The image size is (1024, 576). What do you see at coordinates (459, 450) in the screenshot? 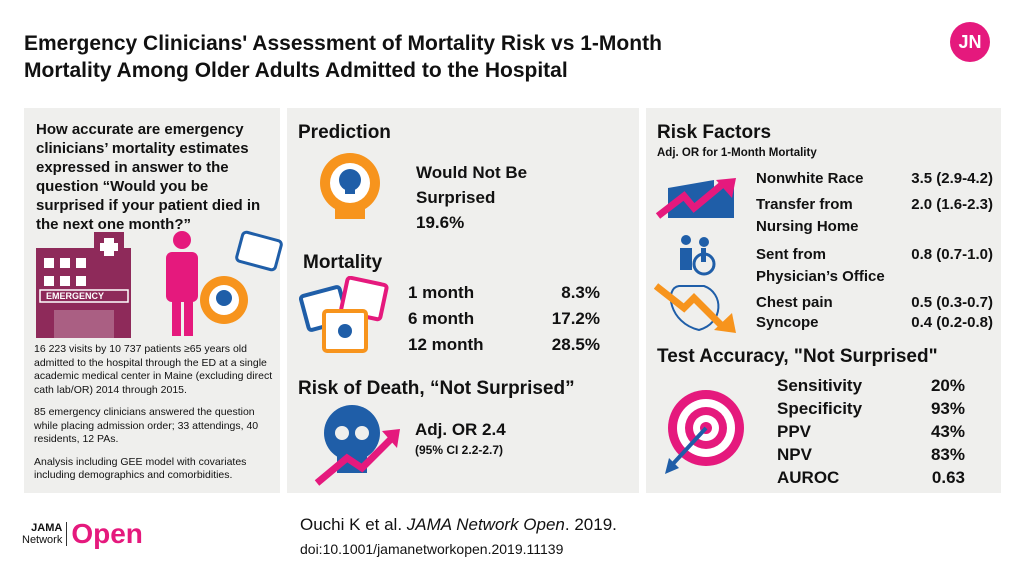
I see `risk-ci: (95% CI 2.2-2.7)` at bounding box center [459, 450].